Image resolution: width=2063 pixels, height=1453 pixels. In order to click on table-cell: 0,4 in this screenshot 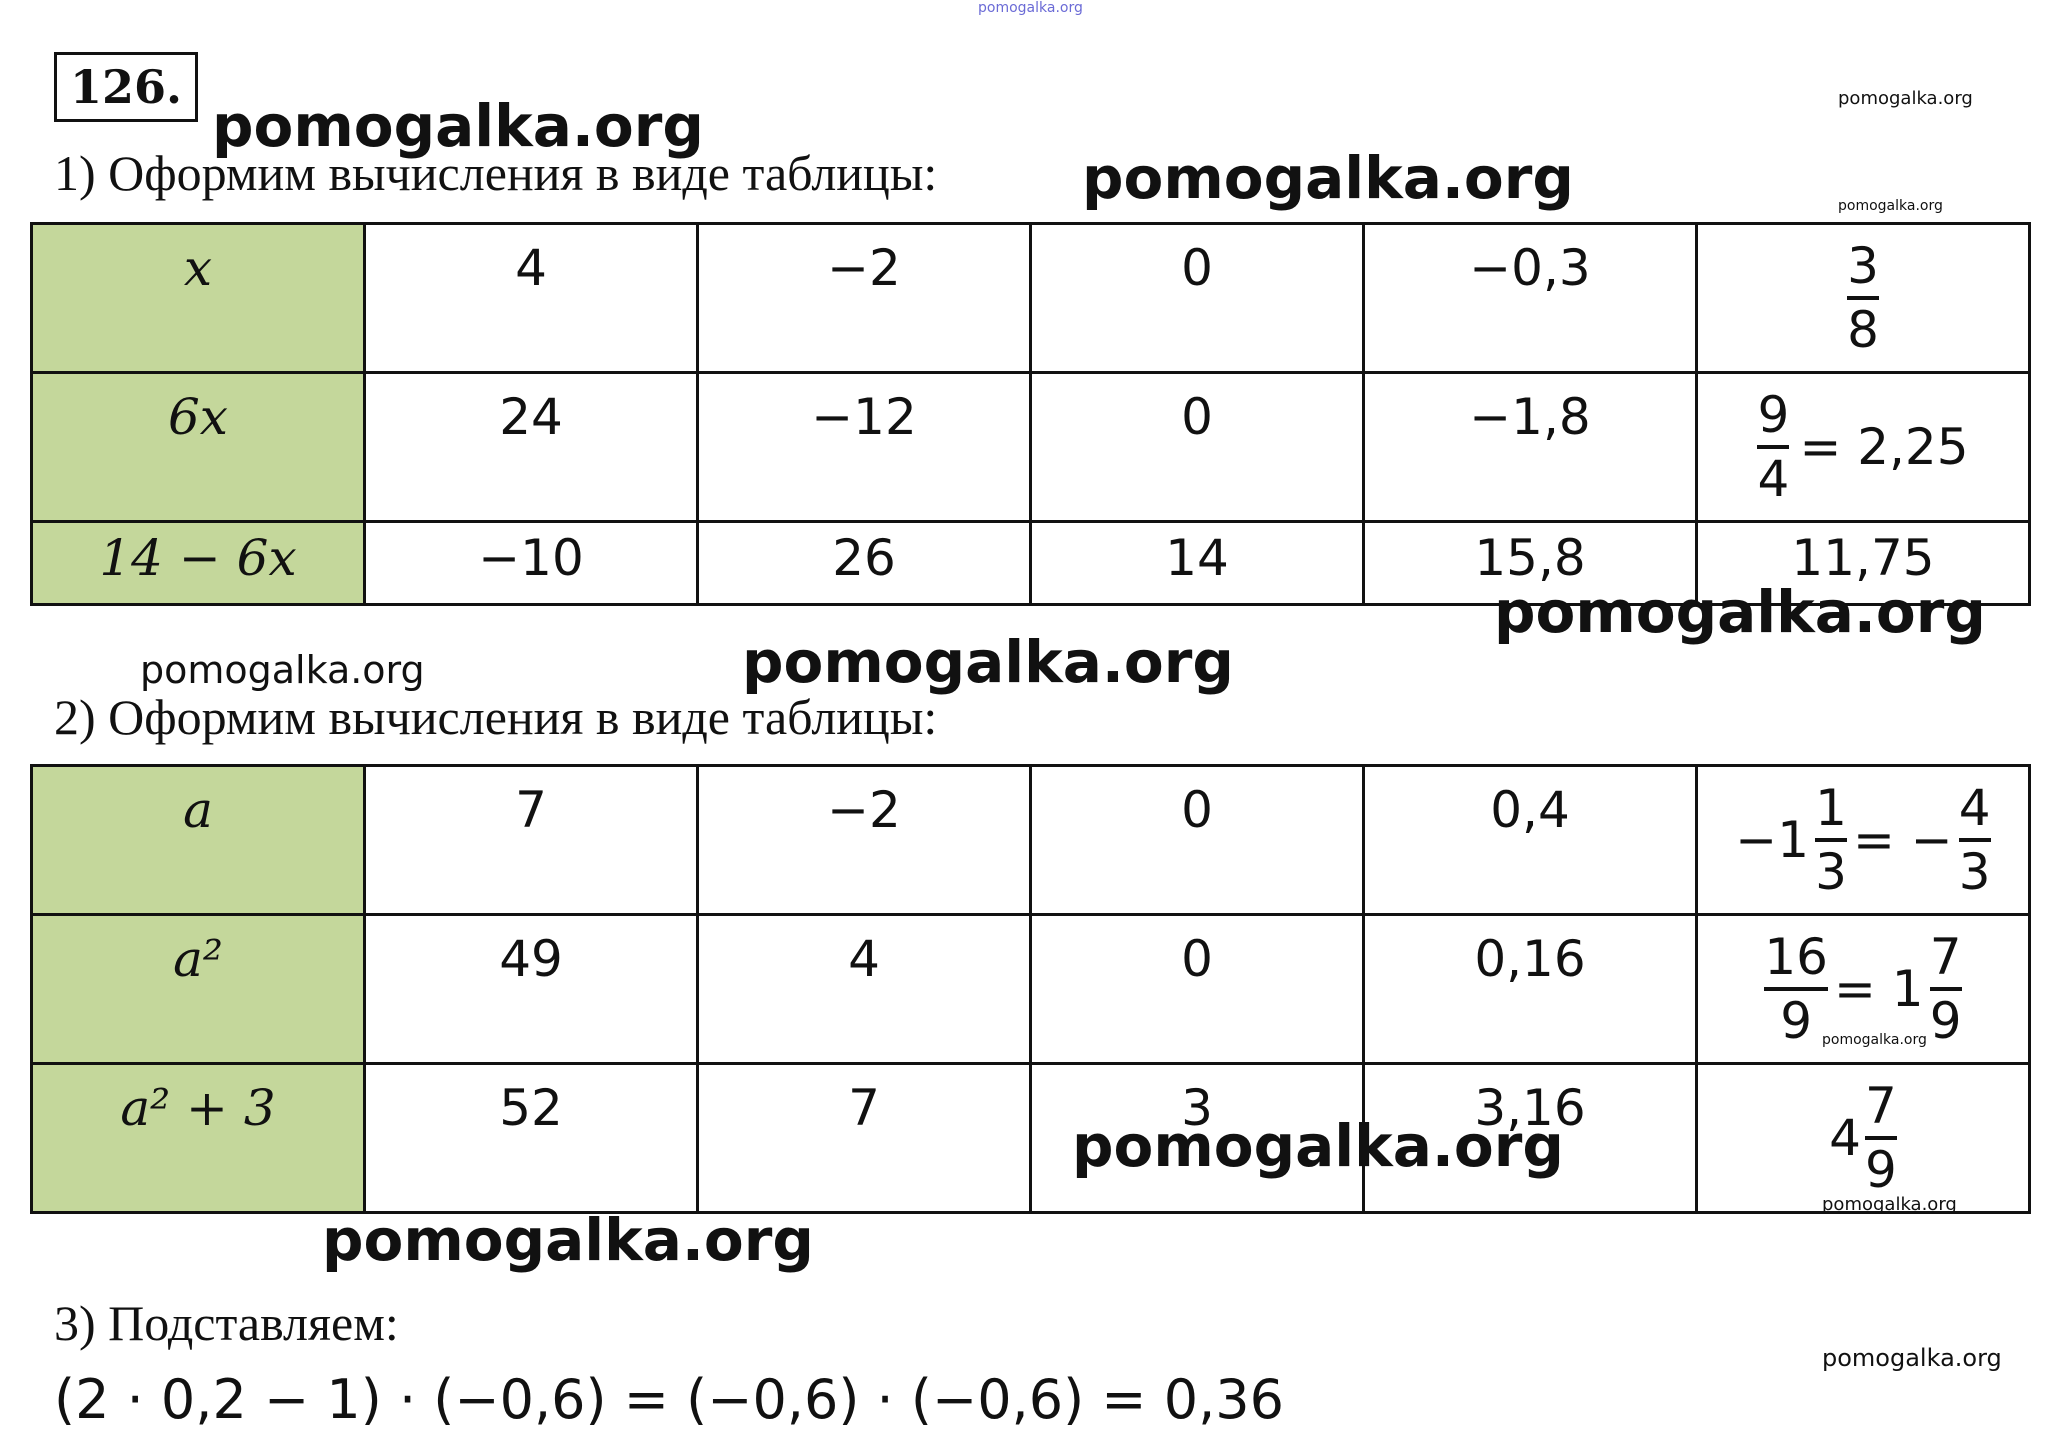, I will do `click(1530, 840)`.